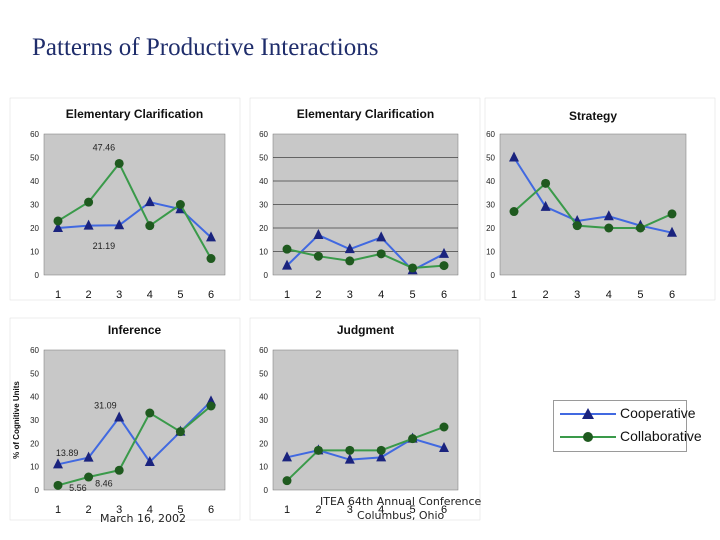  I want to click on plot-area, so click(593, 204).